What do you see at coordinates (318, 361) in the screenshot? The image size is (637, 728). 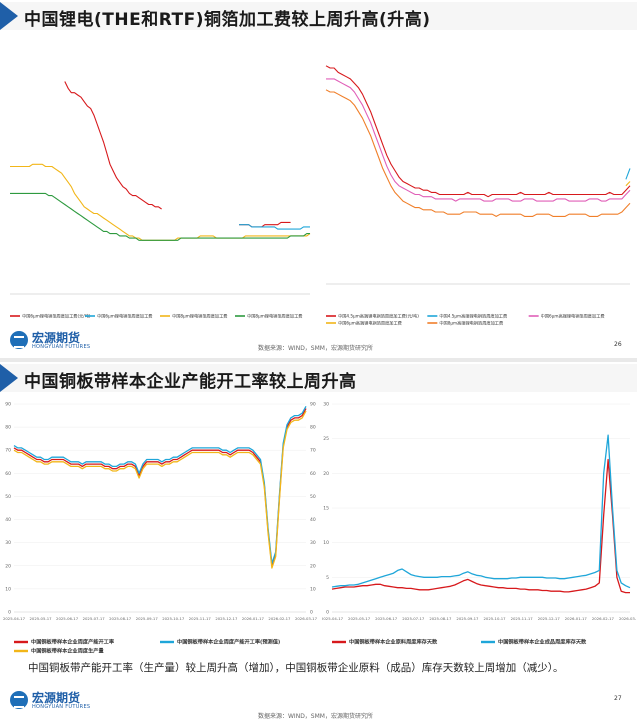 I see `slide-divider` at bounding box center [318, 361].